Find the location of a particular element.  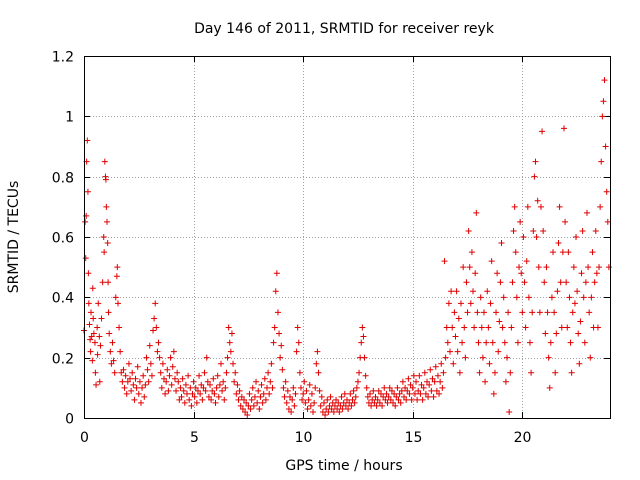

y-axis-label: SRMTID / TECUs is located at coordinates (14, 237).